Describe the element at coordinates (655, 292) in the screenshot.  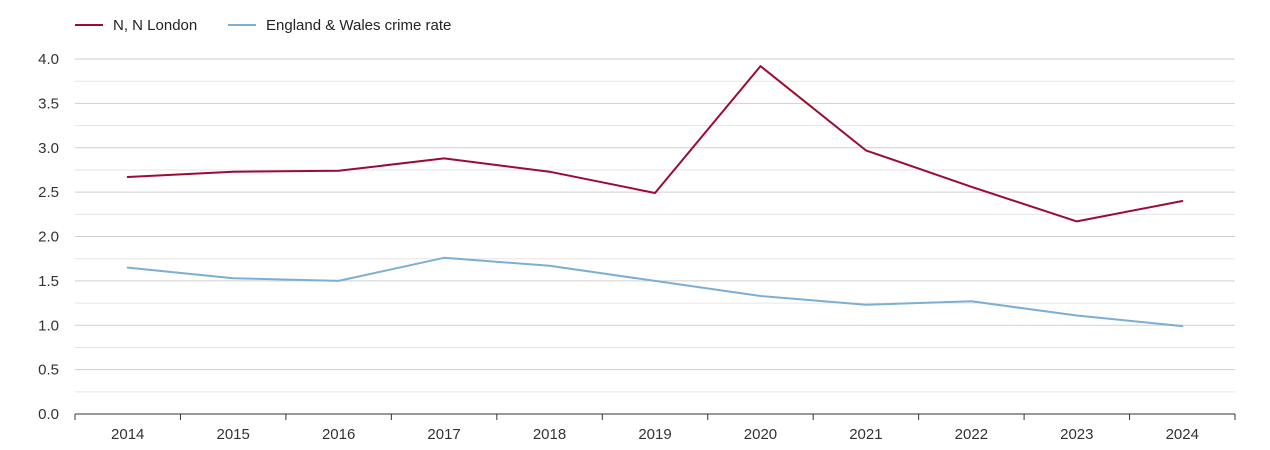
I see `series-line-england-wales` at that location.